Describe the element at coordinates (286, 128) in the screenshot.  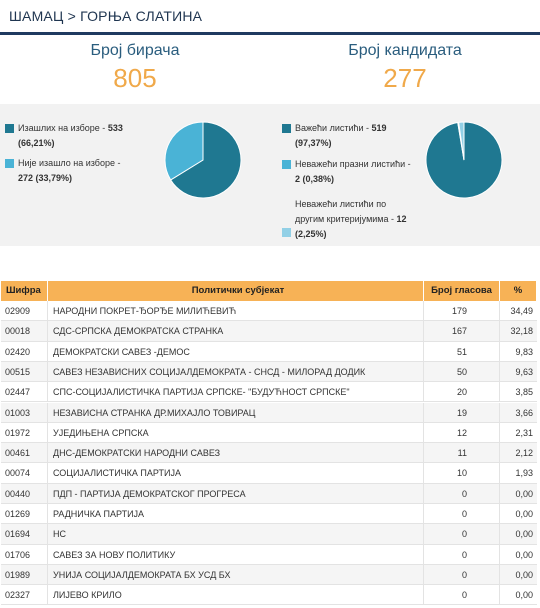
I see `ballots-legend-swatch-valid` at that location.